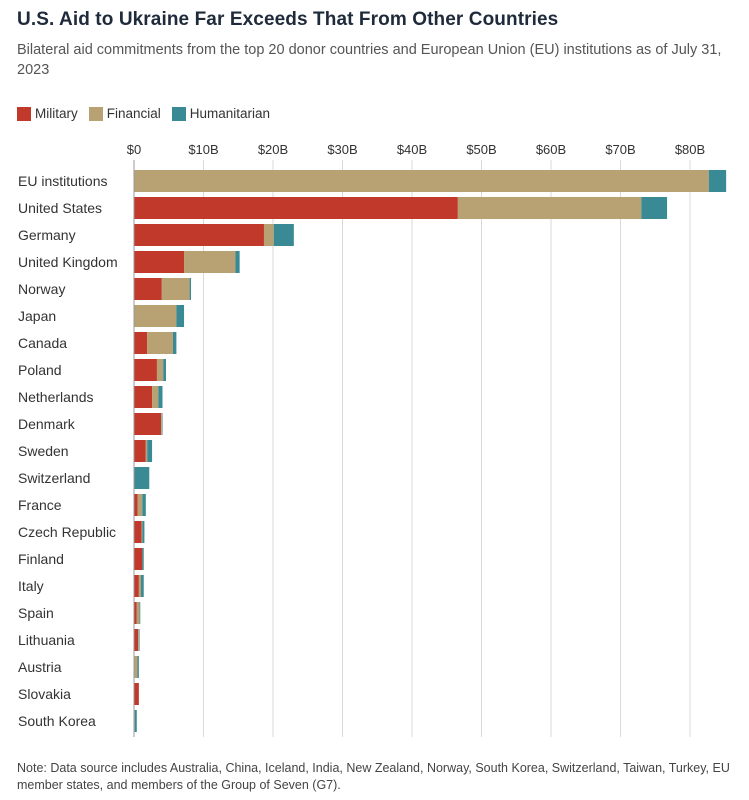 The height and width of the screenshot is (800, 749). I want to click on legend-item-military: Military, so click(47, 113).